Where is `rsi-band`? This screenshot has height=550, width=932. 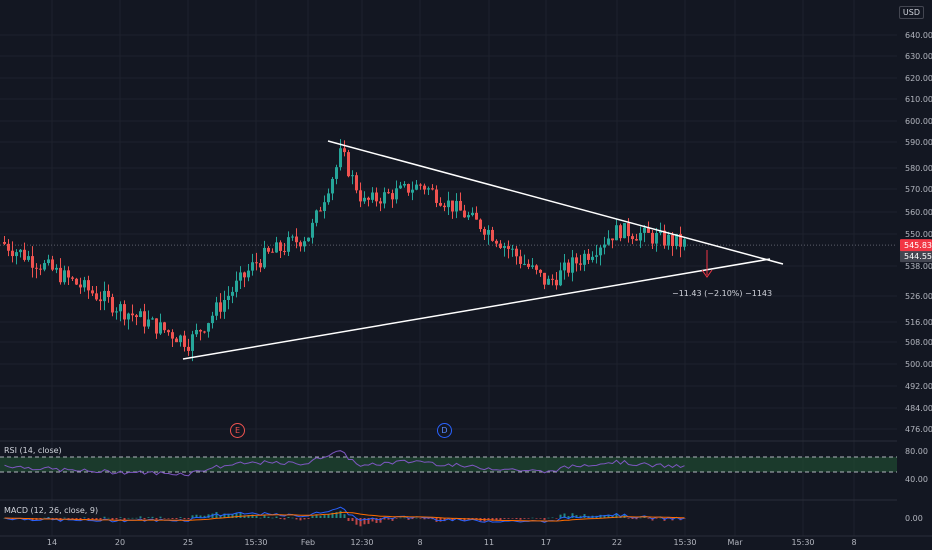
rsi-band is located at coordinates (448, 464).